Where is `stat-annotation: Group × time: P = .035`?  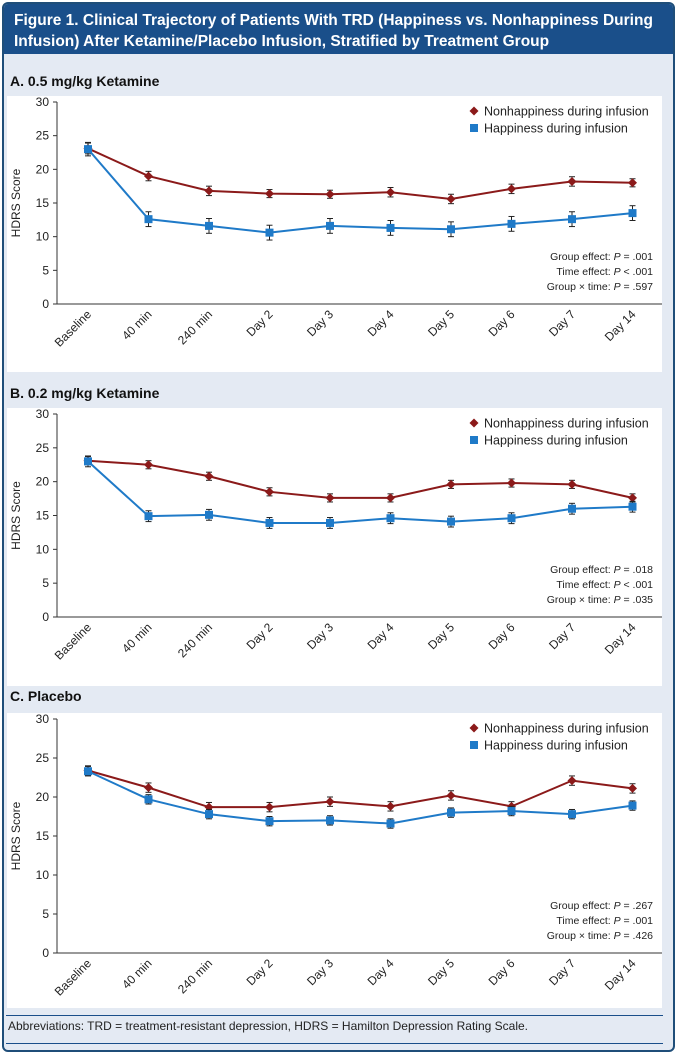
stat-annotation: Group × time: P = .035 is located at coordinates (600, 600).